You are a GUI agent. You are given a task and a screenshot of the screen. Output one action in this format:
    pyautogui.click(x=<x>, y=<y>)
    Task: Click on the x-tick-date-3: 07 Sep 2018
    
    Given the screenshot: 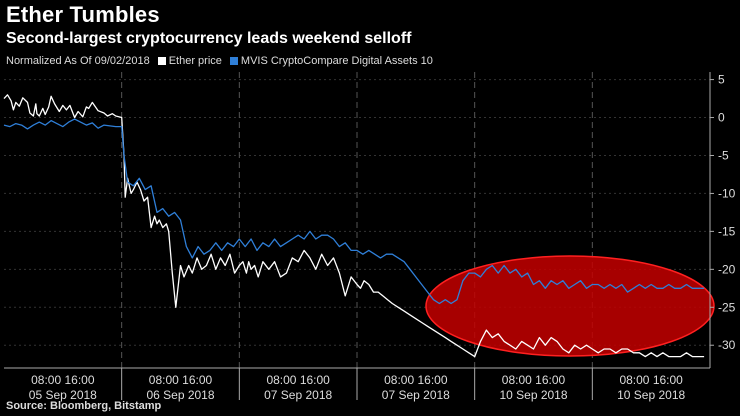 What is the action you would take?
    pyautogui.click(x=416, y=395)
    